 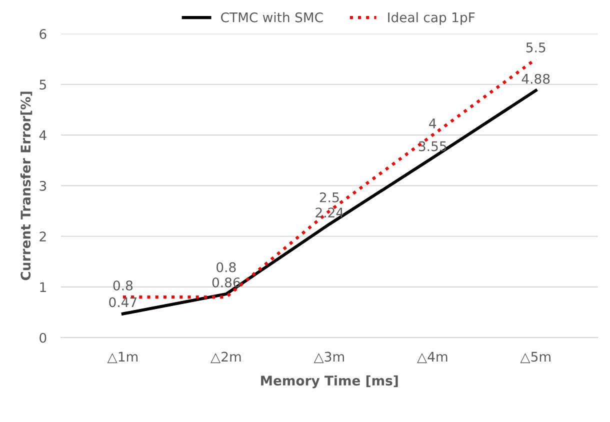 What do you see at coordinates (43, 337) in the screenshot?
I see `y-tick-label: 0` at bounding box center [43, 337].